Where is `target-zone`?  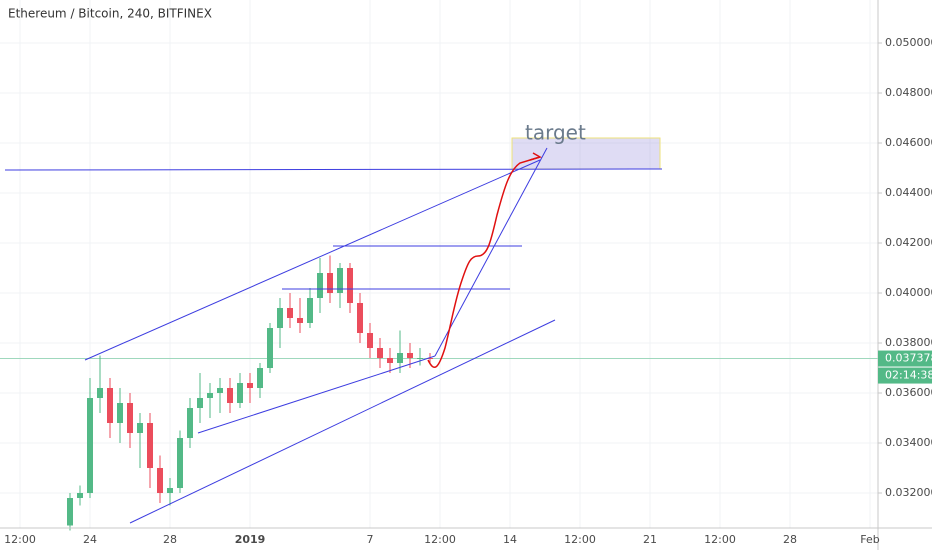 target-zone is located at coordinates (586, 153).